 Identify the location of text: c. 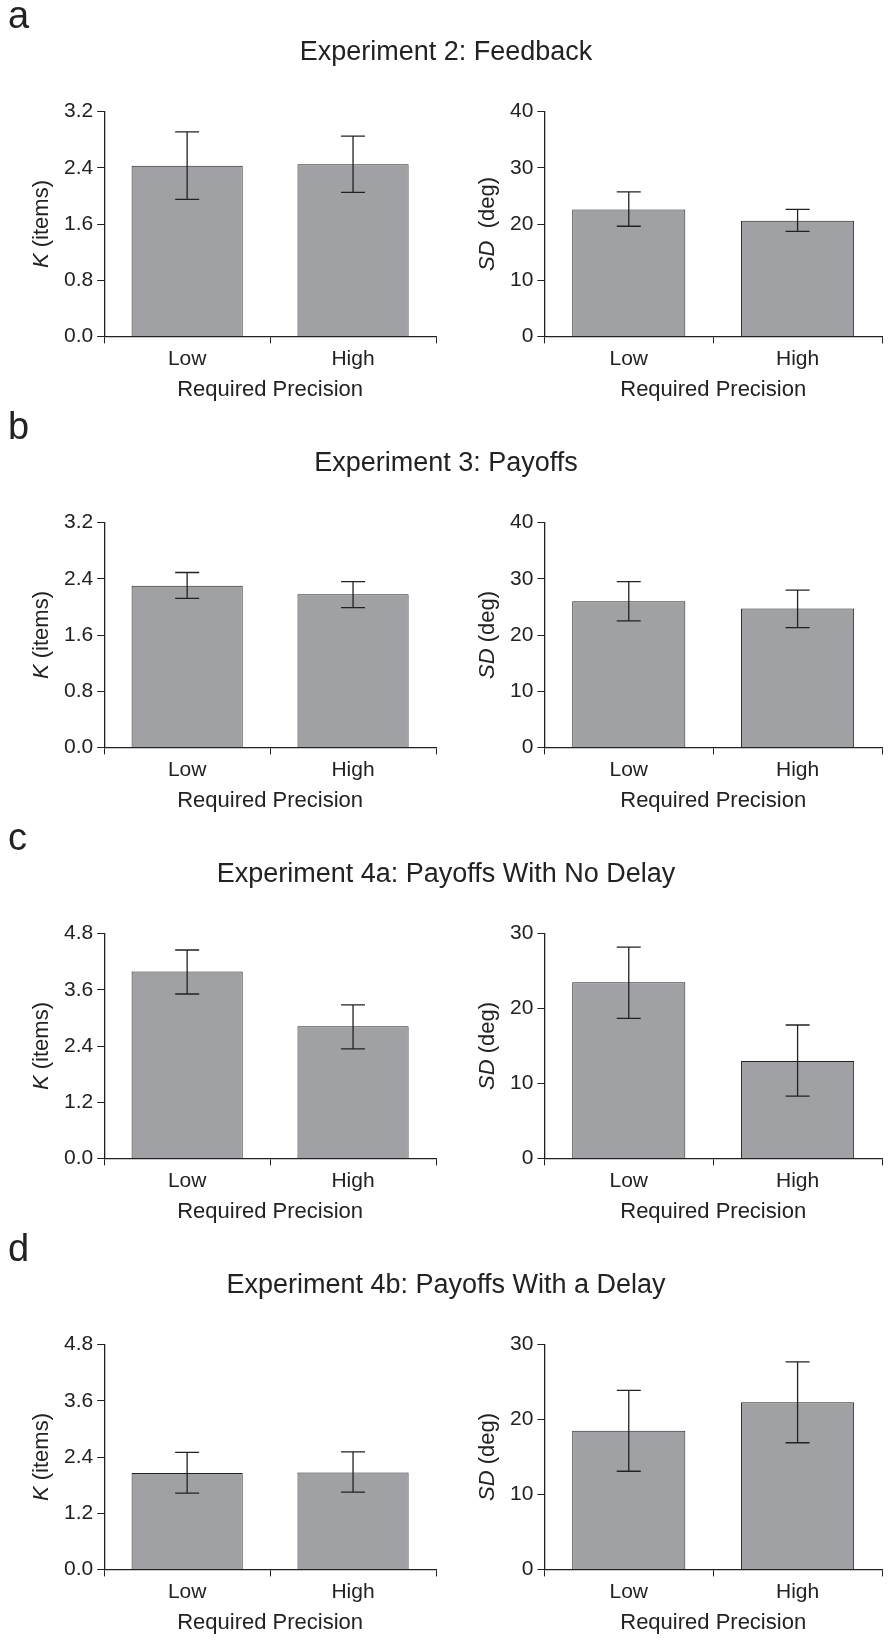
(17, 837).